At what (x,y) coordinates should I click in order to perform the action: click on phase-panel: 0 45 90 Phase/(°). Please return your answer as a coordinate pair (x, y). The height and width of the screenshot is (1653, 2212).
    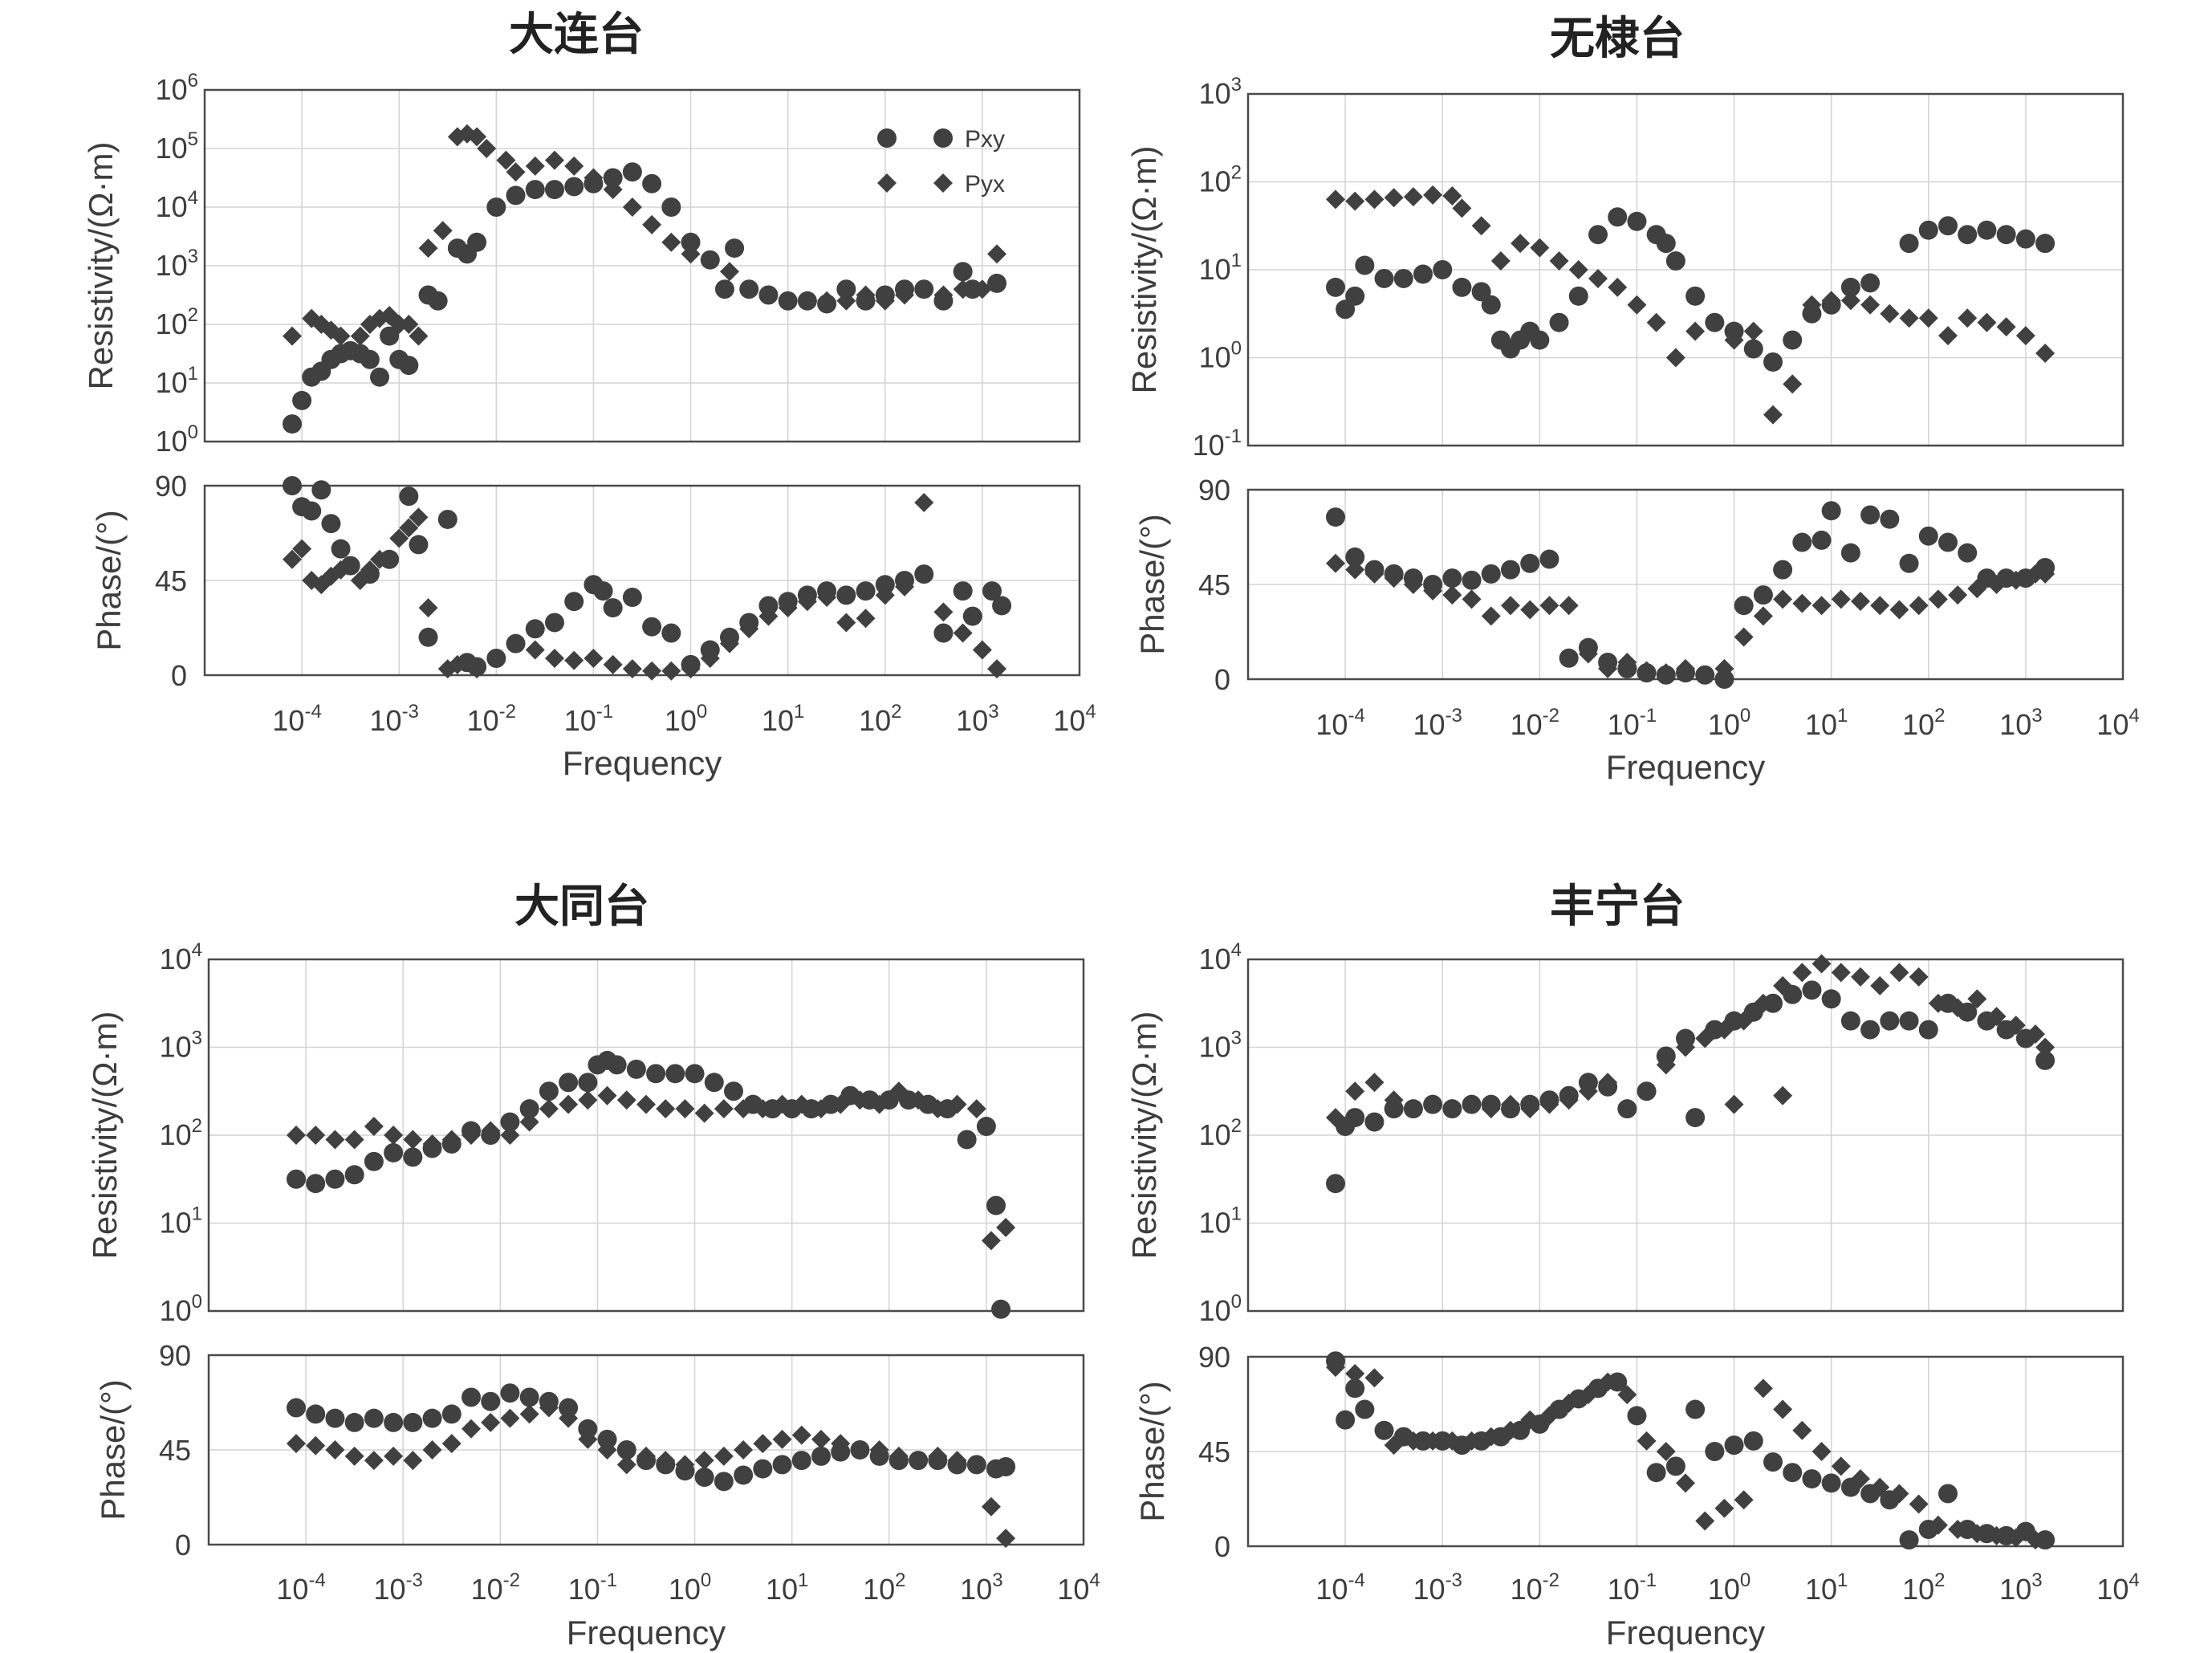
    Looking at the image, I should click on (589, 1450).